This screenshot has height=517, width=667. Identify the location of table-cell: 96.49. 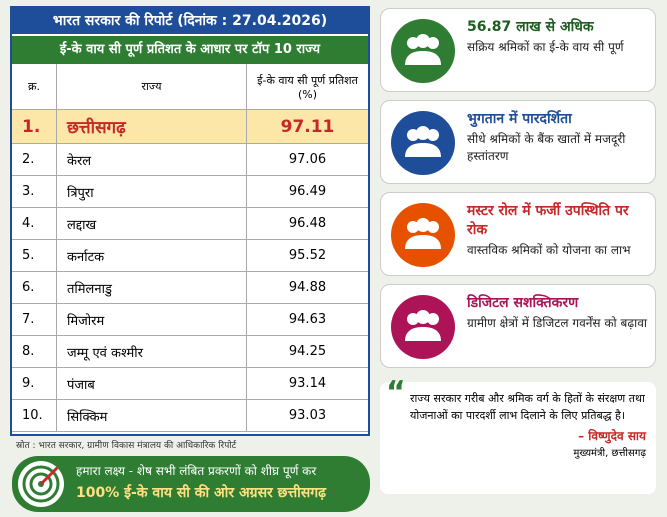
(307, 191).